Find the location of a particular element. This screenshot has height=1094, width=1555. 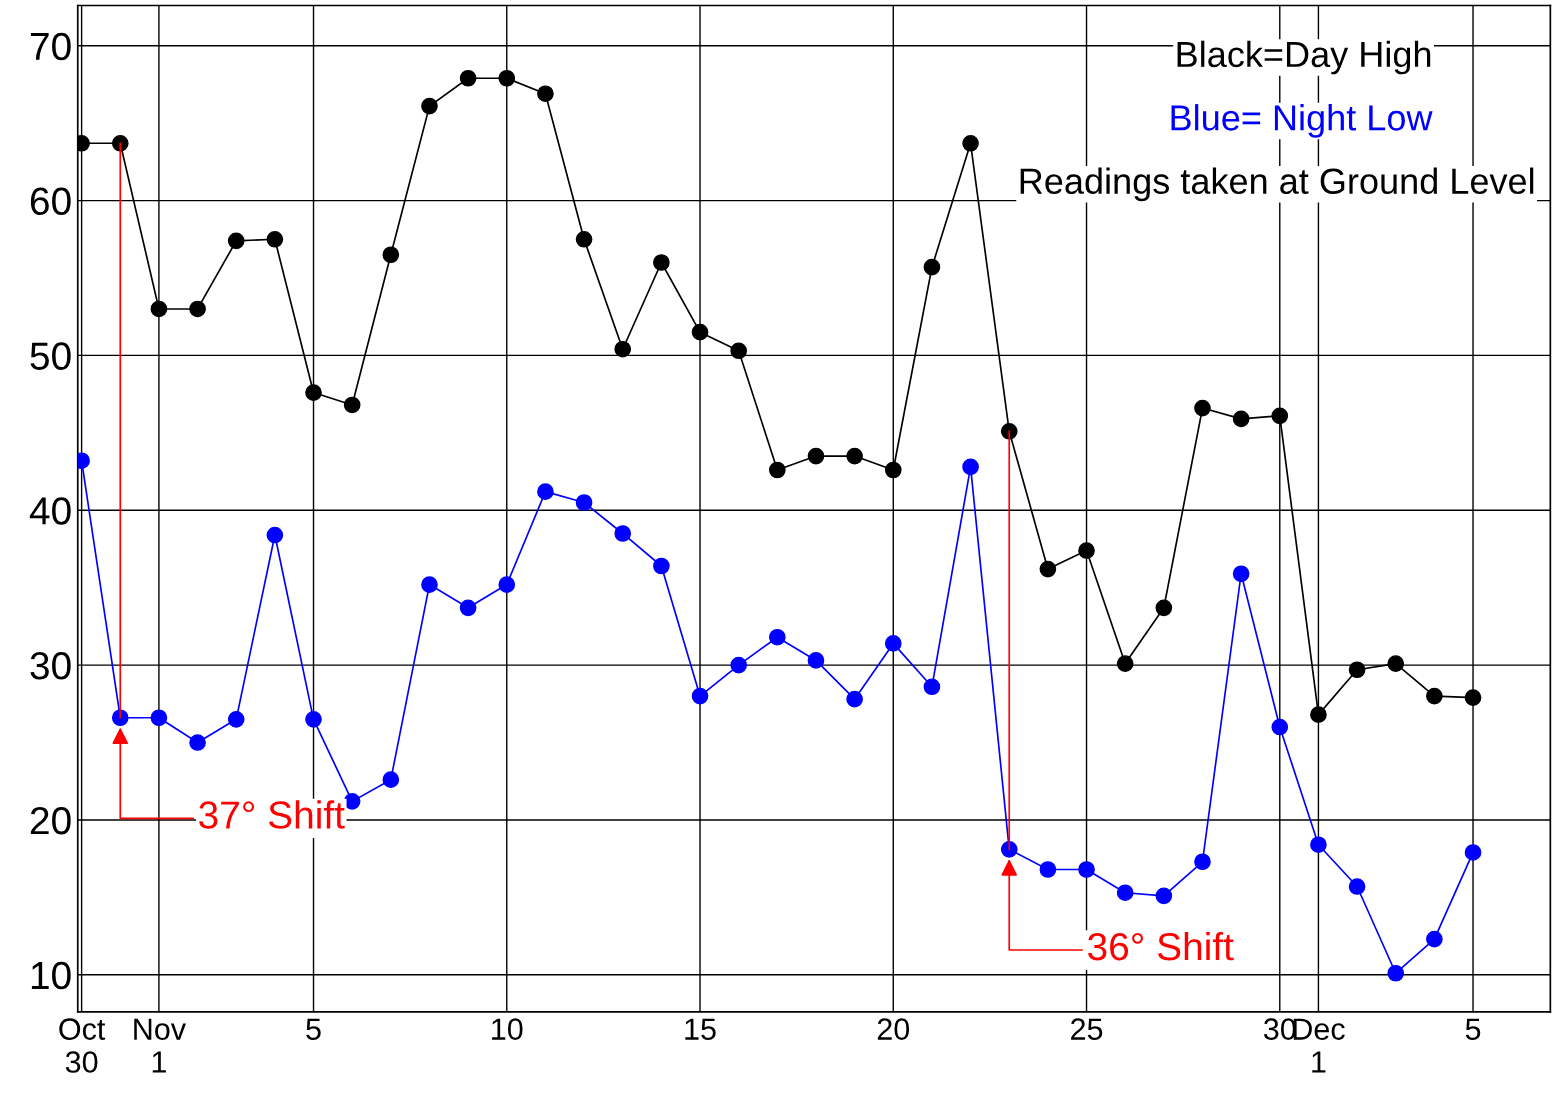

x-tick-label: 15 is located at coordinates (700, 1029).